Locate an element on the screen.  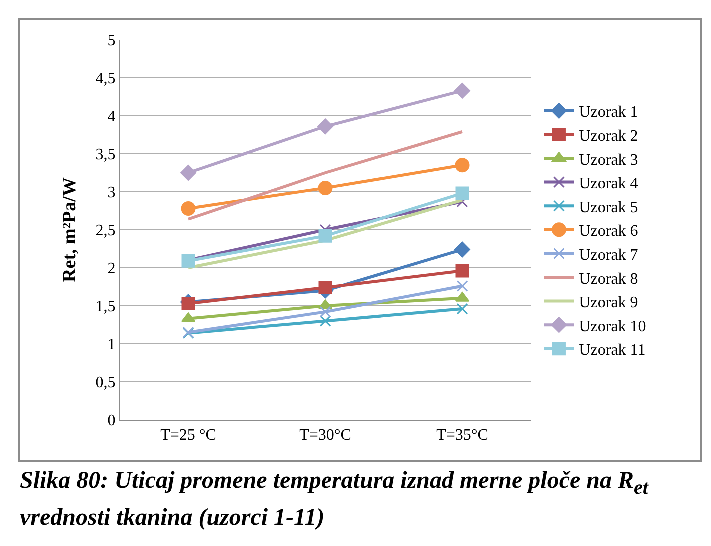
text: Slika 80: Uticaj promene temperatura iznad merne ploče na R$_{et}$ vrednosti tkanina (uzorci 1-11) is located at coordinates (334, 499).